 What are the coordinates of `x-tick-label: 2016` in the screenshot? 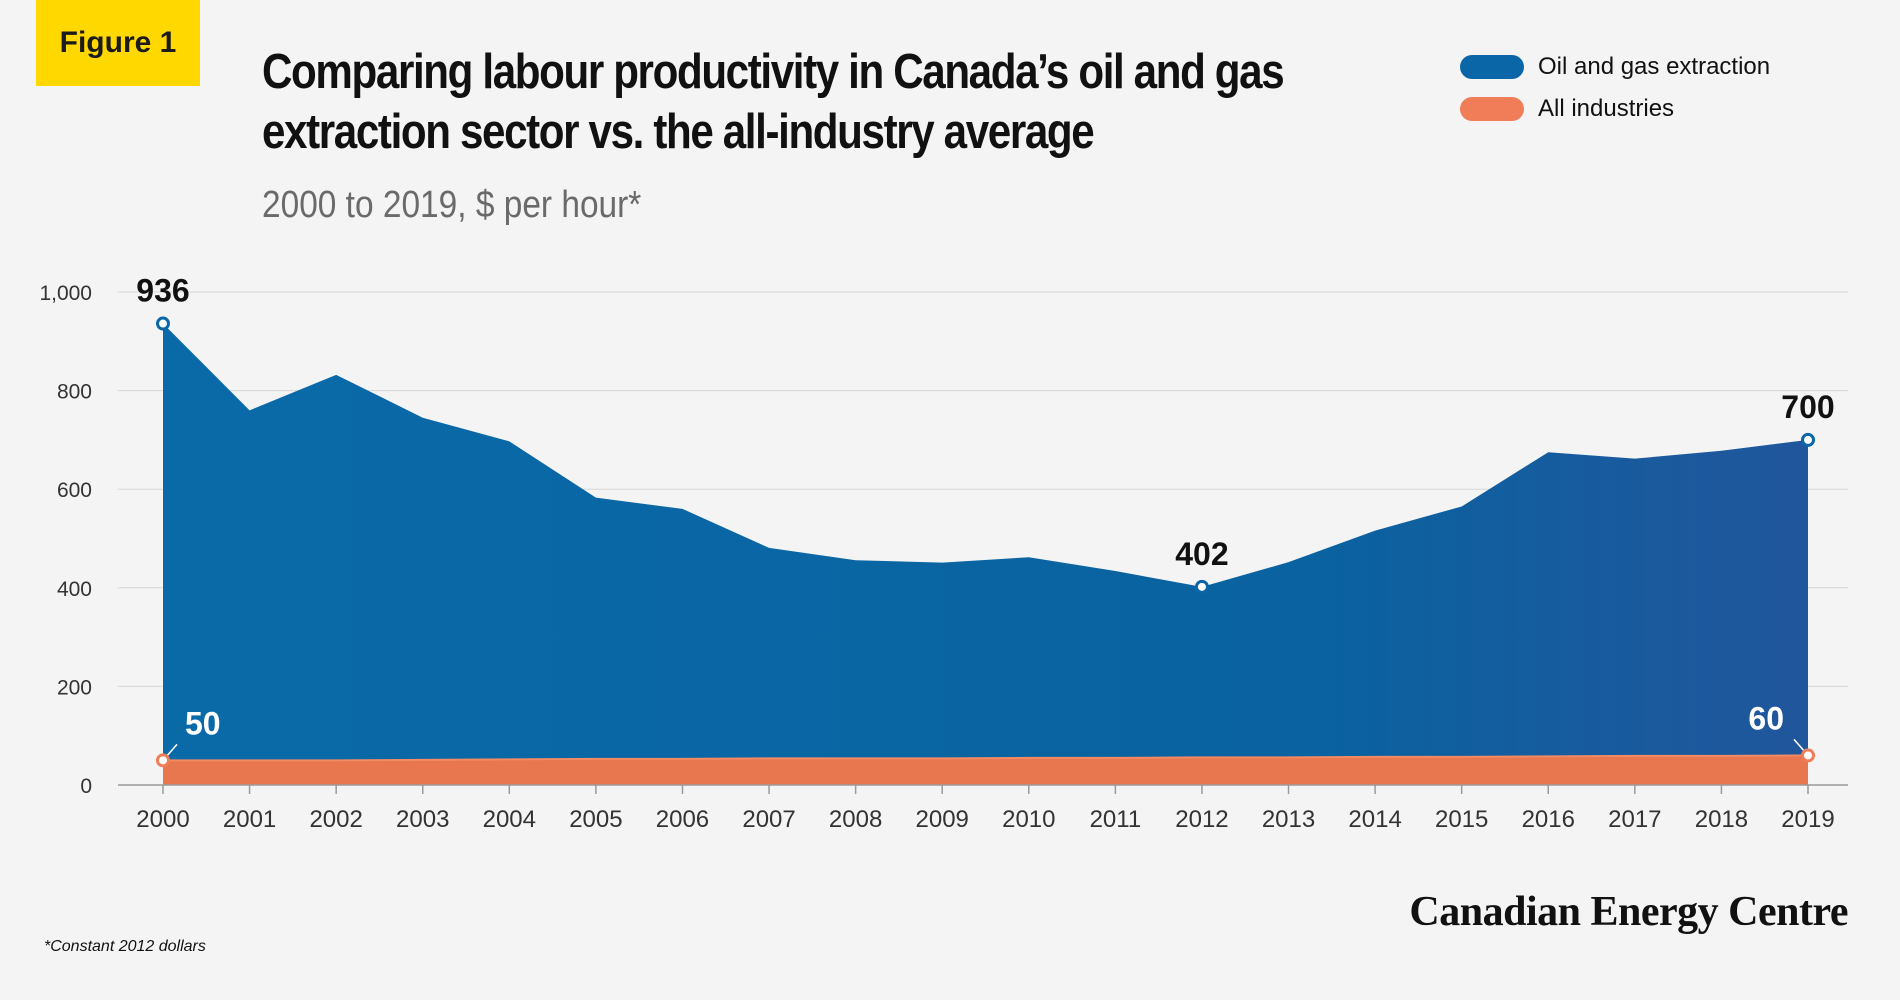 It's located at (1548, 819).